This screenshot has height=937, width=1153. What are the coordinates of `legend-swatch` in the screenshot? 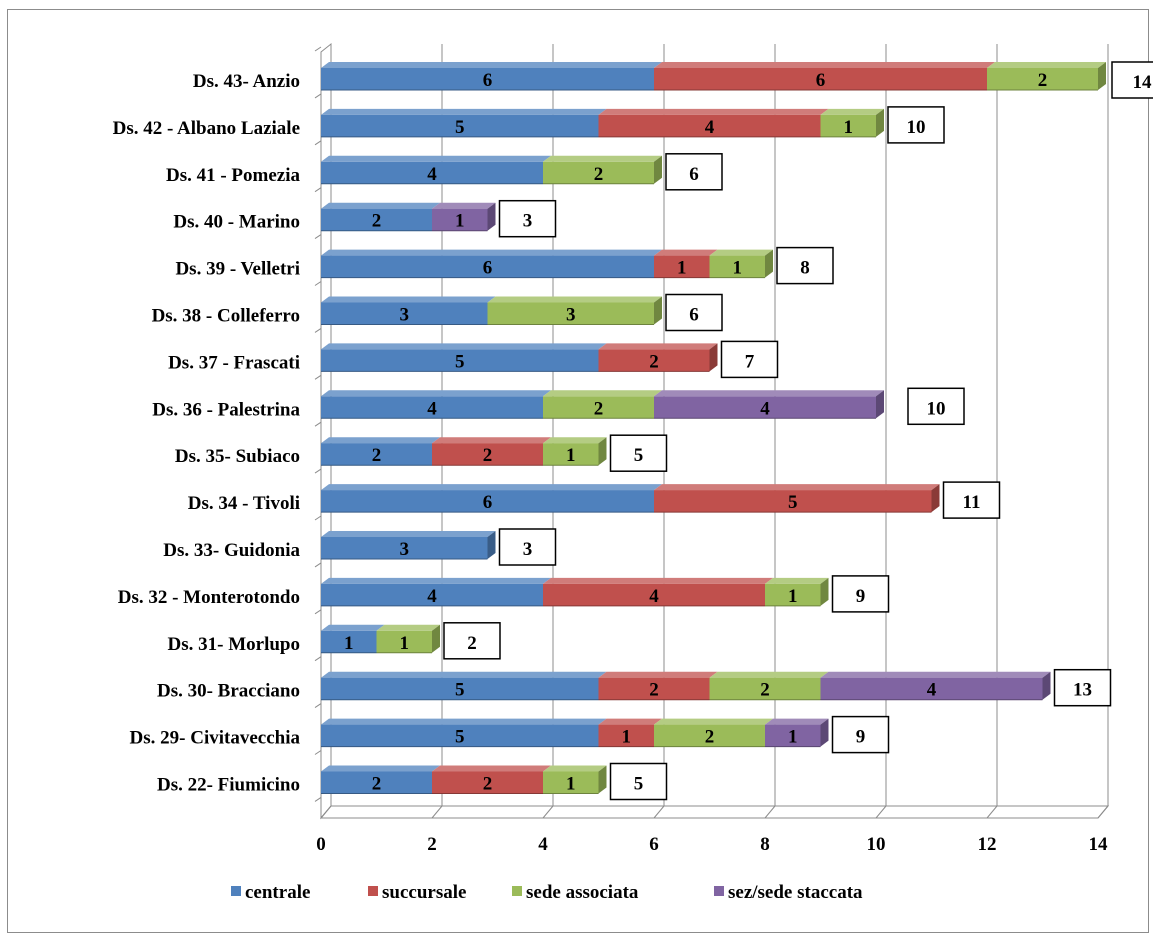 It's located at (517, 891).